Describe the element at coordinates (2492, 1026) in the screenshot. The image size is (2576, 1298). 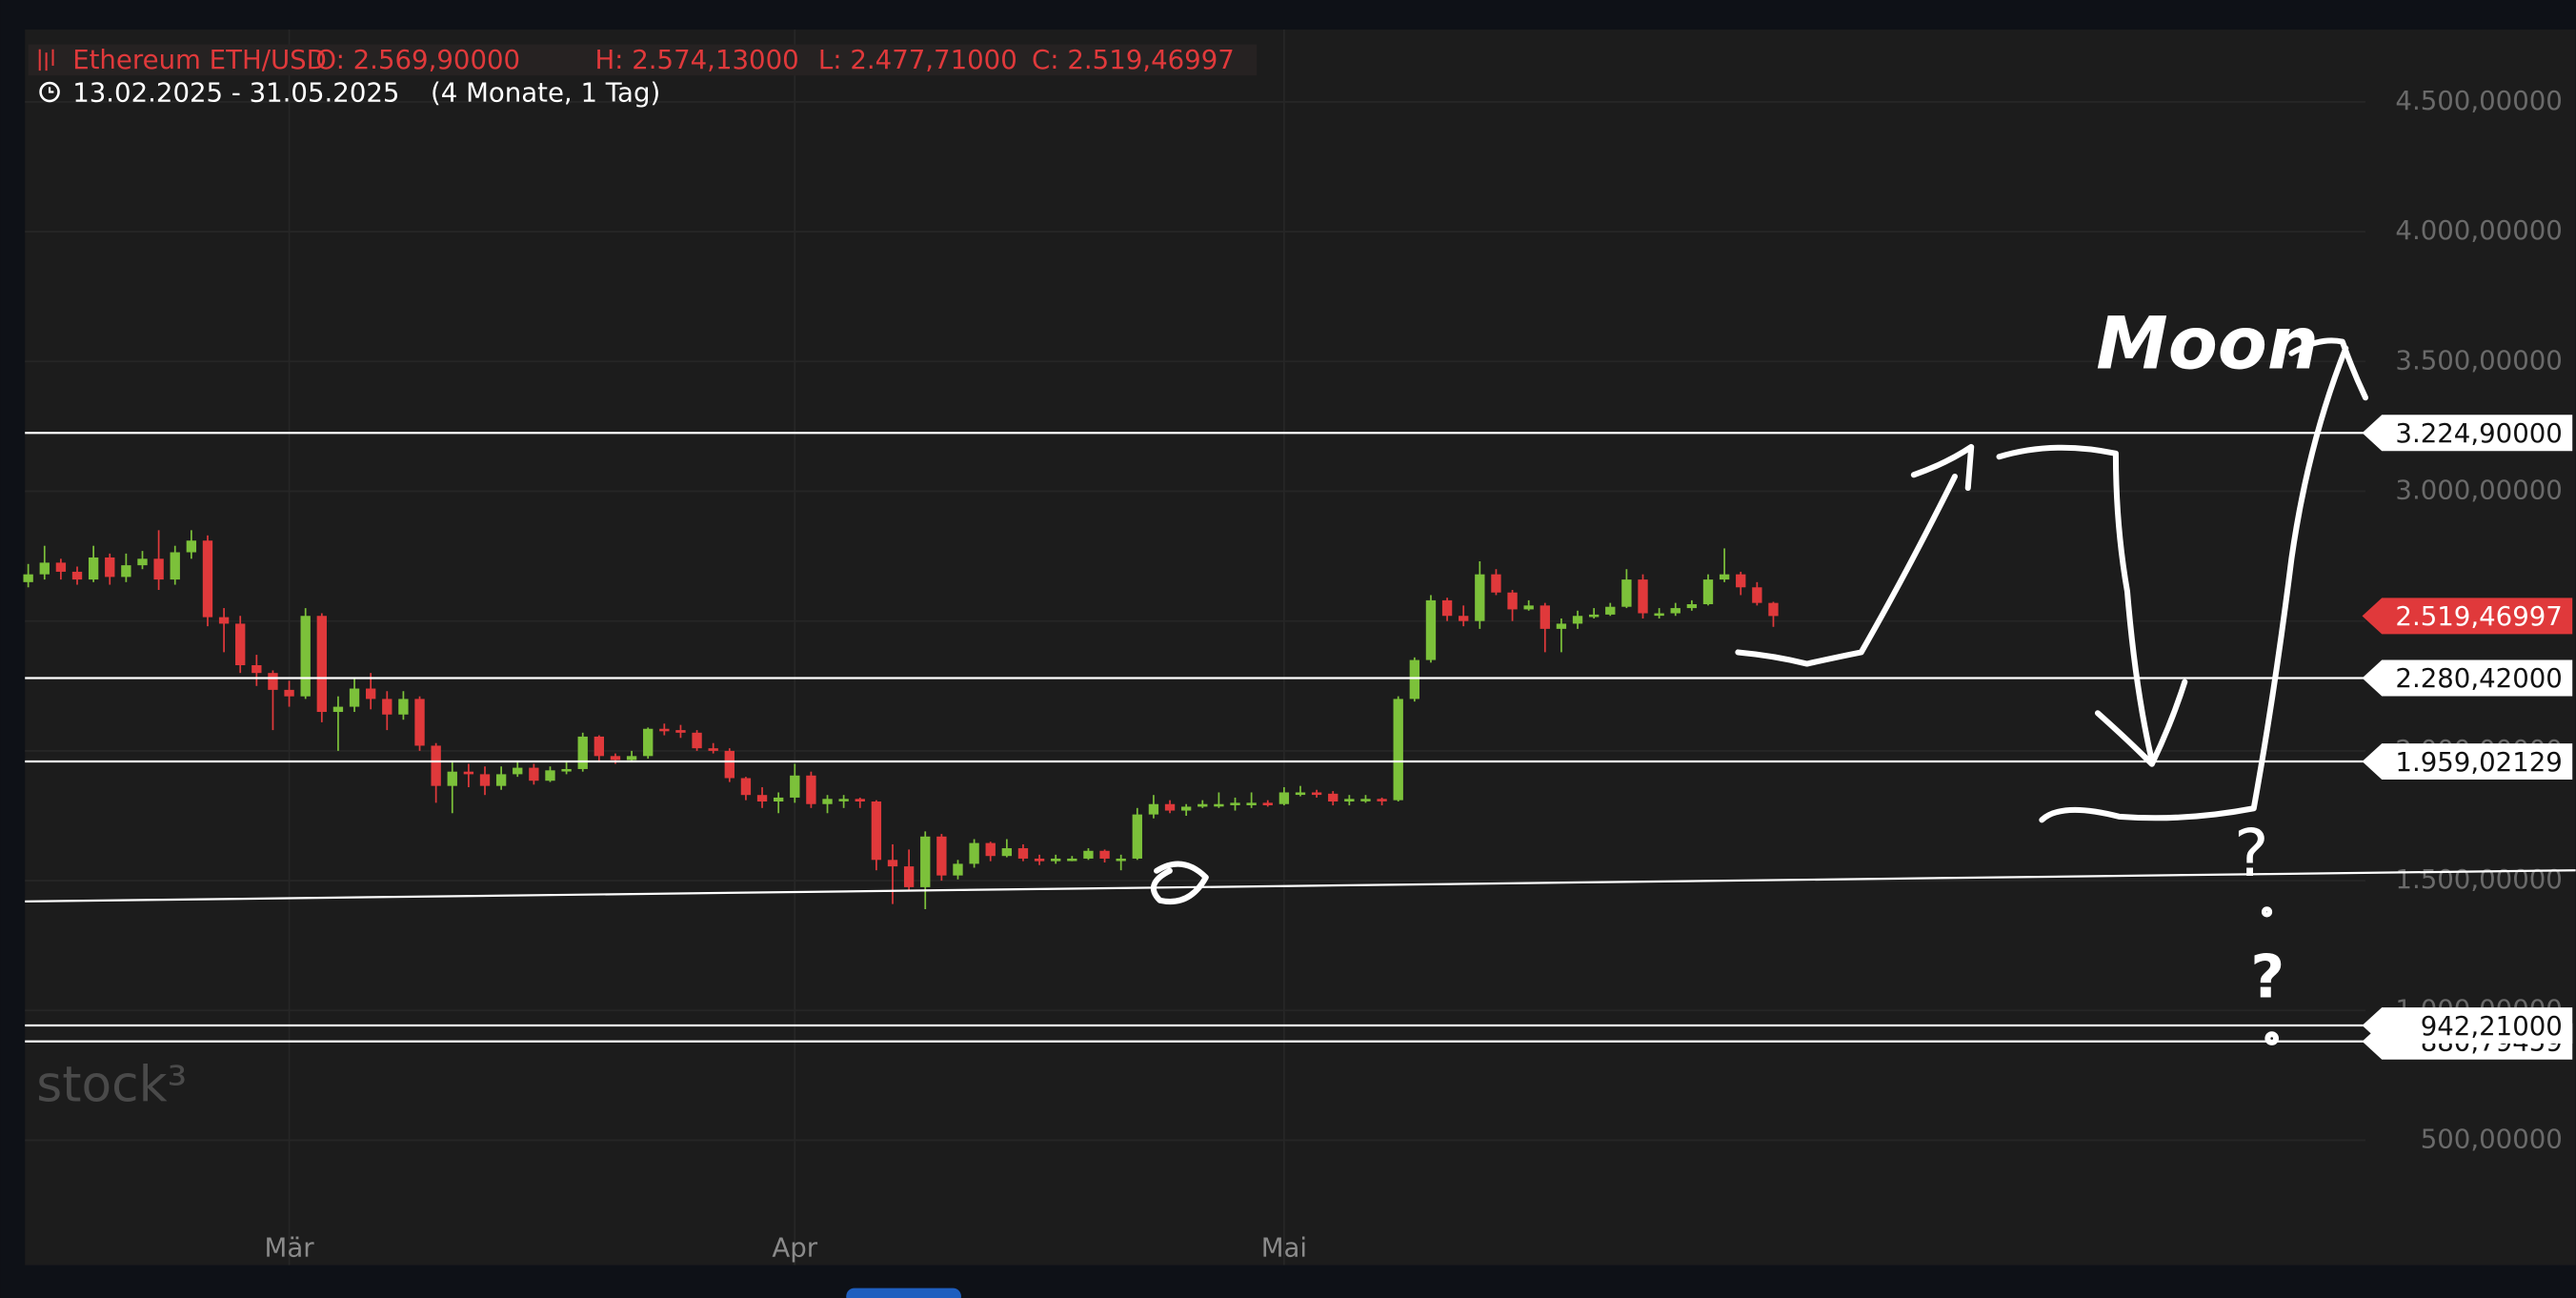
I see `level-tag-label: 942,21000` at that location.